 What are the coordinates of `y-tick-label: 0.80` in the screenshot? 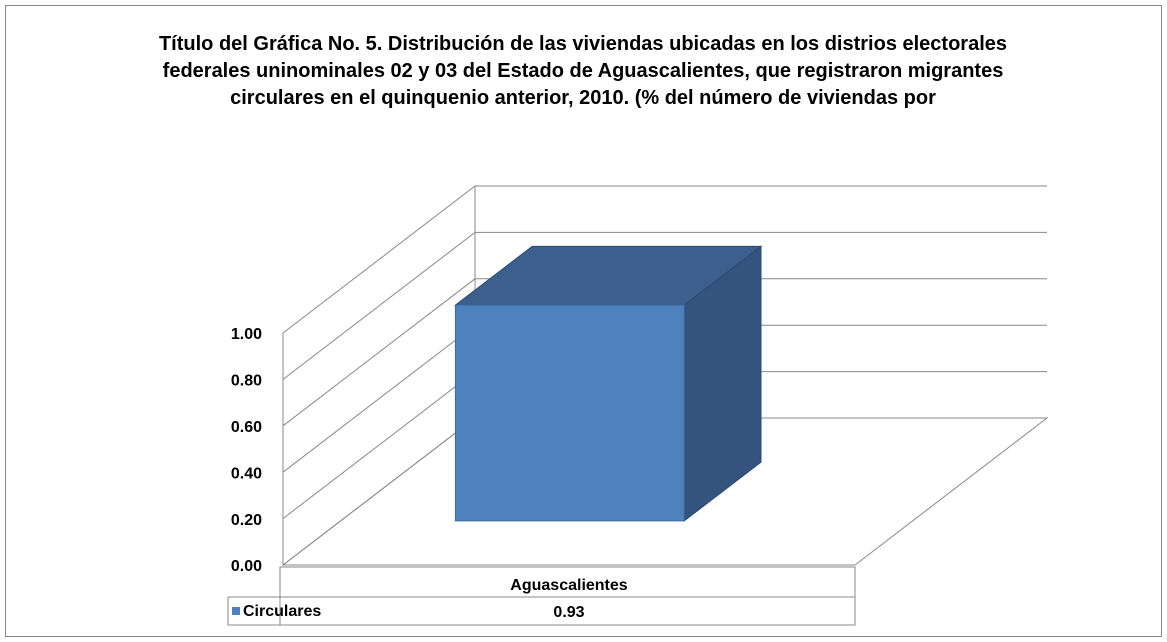 It's located at (246, 381).